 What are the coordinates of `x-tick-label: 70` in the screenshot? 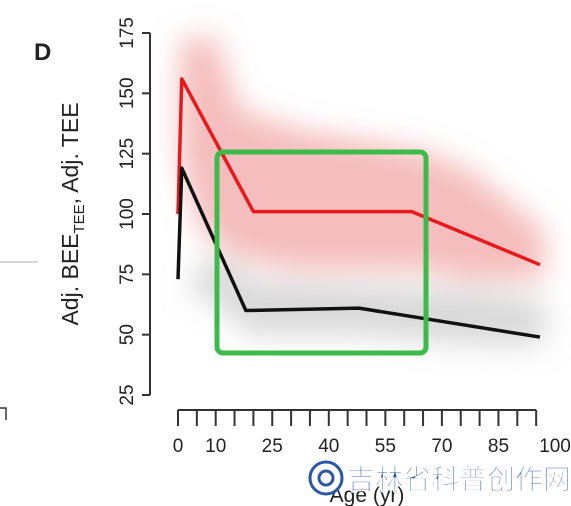 It's located at (441, 446).